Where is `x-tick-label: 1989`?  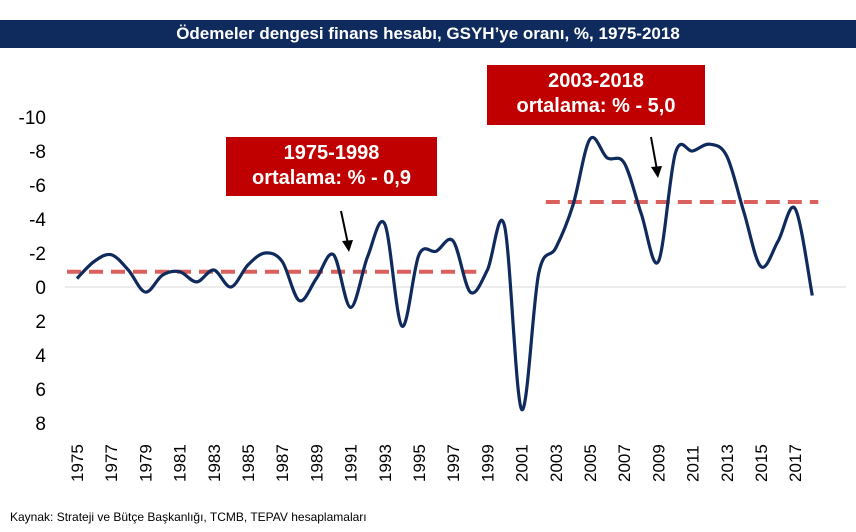 x-tick-label: 1989 is located at coordinates (316, 463).